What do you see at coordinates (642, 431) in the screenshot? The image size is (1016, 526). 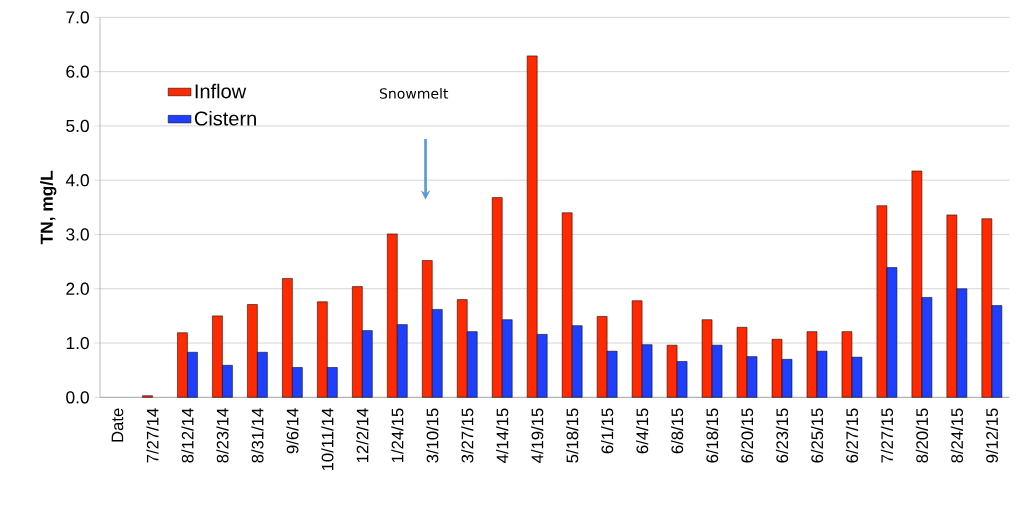 I see `x-tick-label: 6/4/15` at bounding box center [642, 431].